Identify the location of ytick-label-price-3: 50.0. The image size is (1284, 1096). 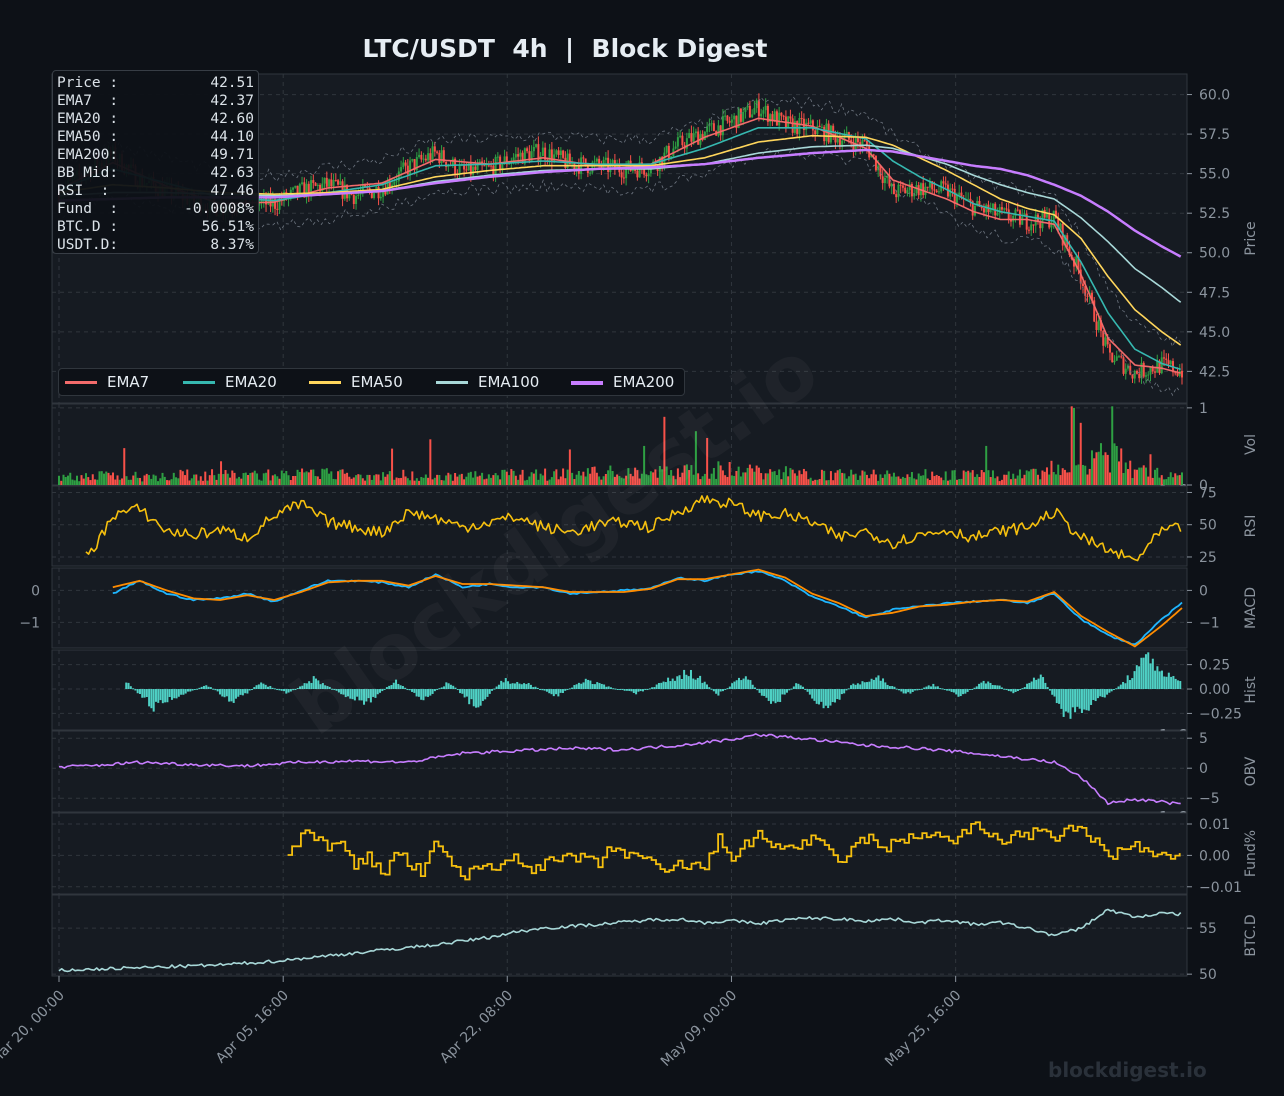
(1214, 254).